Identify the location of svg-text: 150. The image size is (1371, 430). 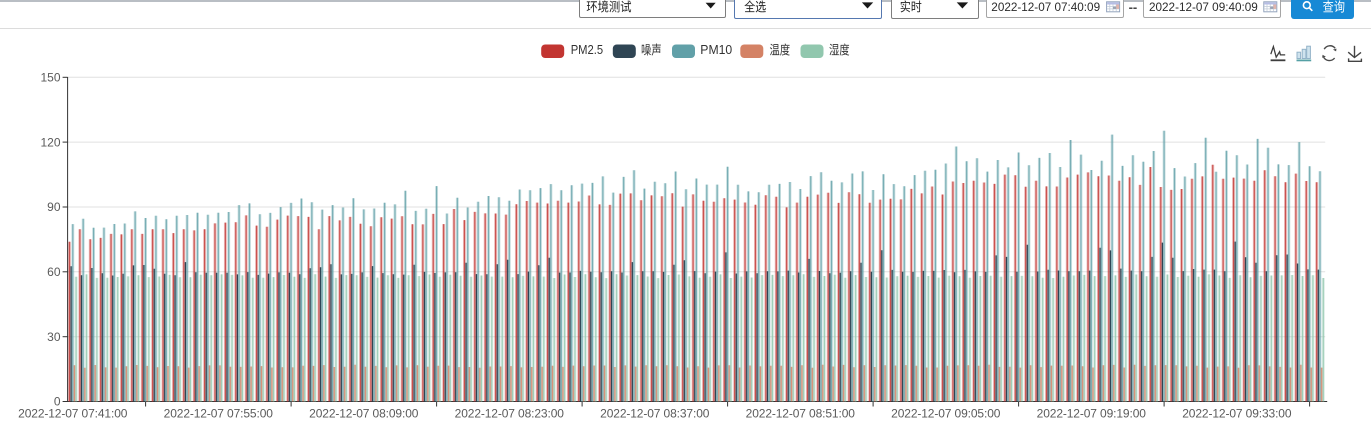
(50, 78).